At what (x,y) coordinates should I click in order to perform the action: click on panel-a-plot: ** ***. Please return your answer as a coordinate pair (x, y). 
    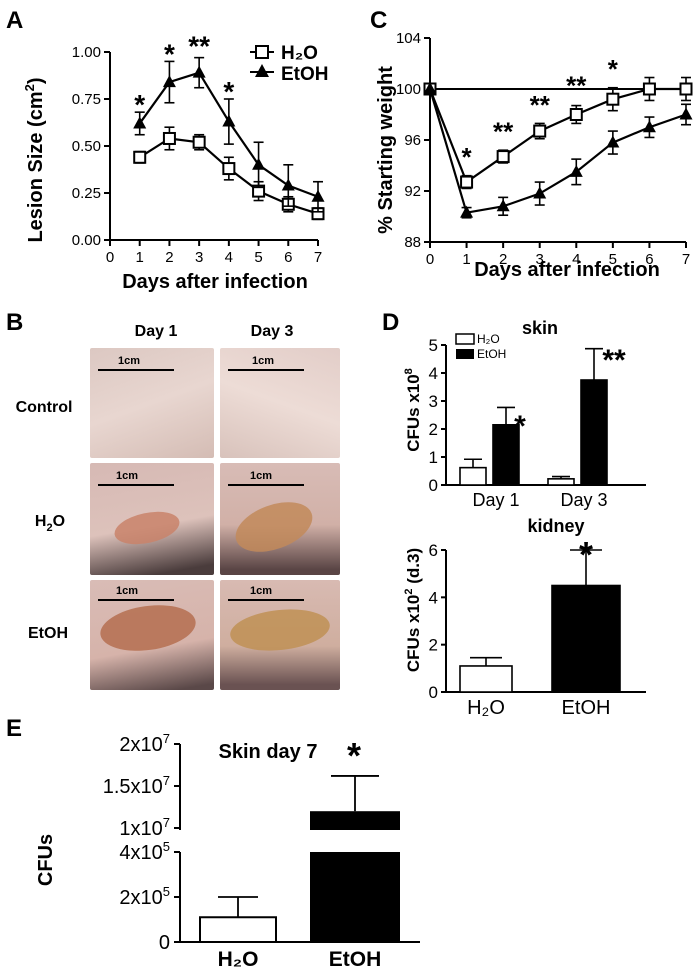
    Looking at the image, I should click on (229, 126).